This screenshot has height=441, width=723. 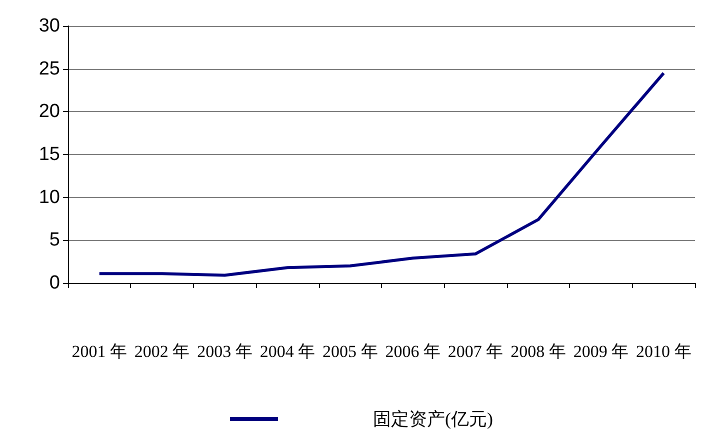 What do you see at coordinates (49, 69) in the screenshot?
I see `y-tick-label: 25` at bounding box center [49, 69].